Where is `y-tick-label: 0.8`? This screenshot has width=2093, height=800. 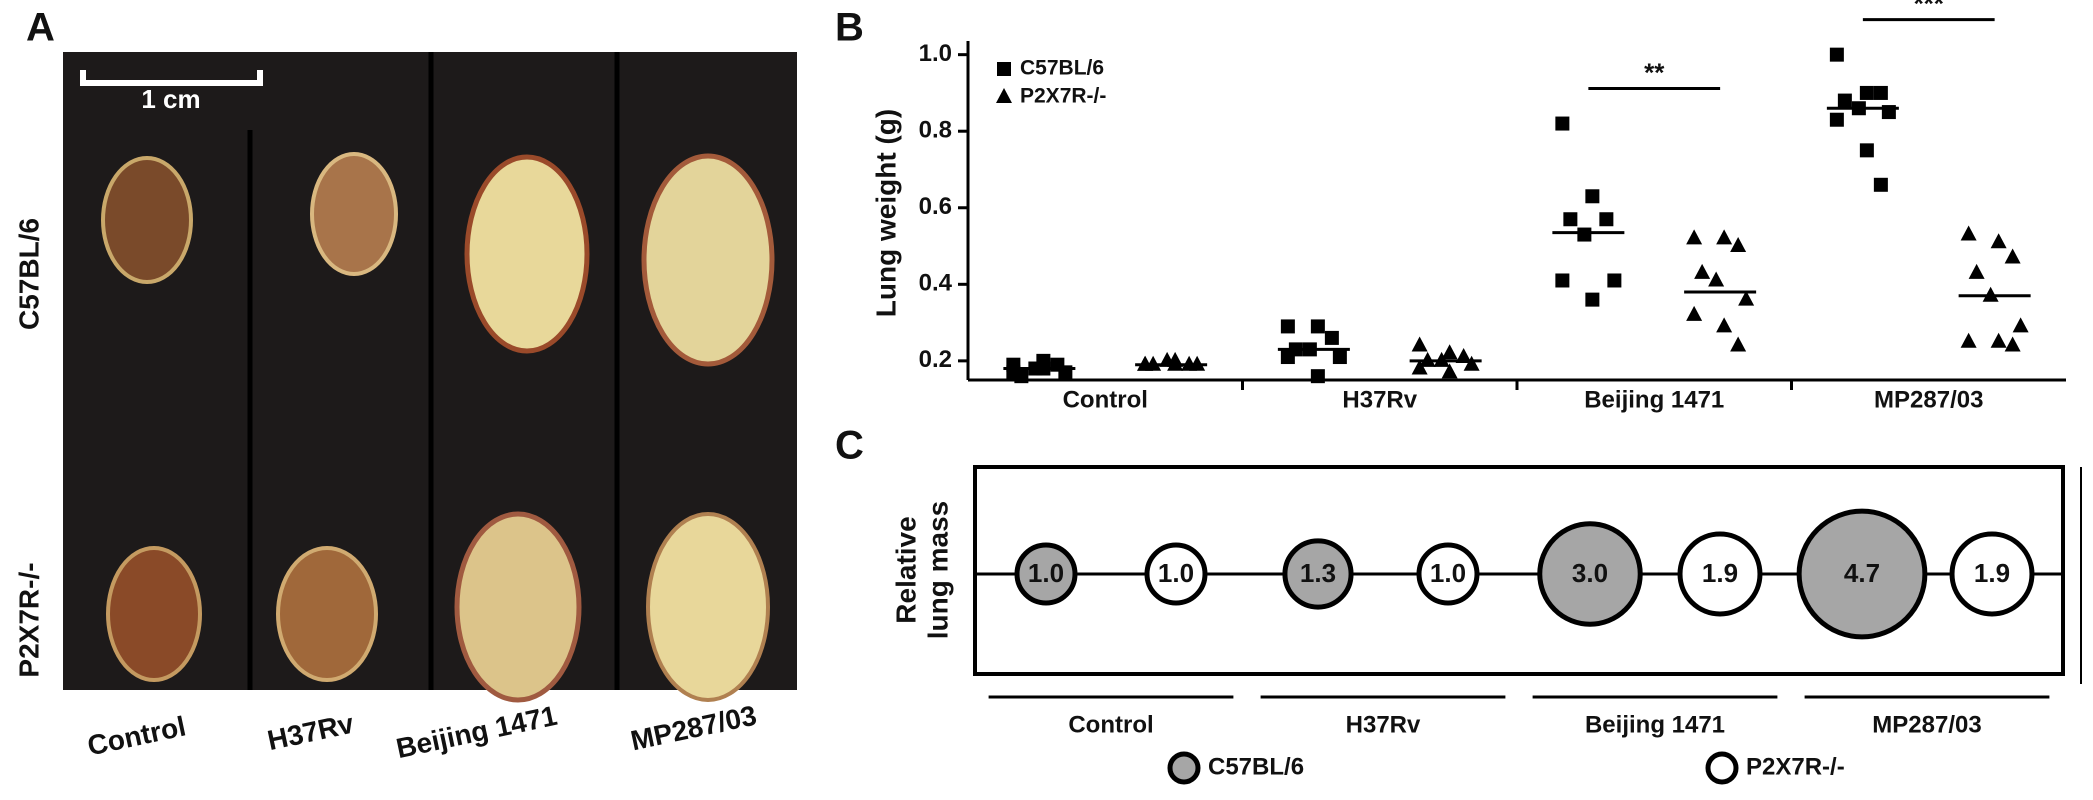
y-tick-label: 0.8 is located at coordinates (935, 130).